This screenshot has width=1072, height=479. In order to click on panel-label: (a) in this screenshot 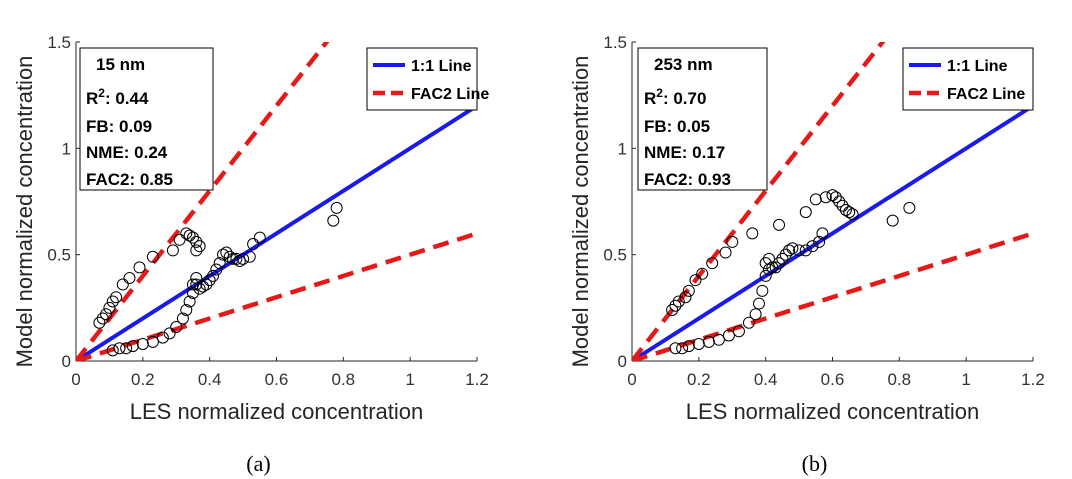, I will do `click(258, 463)`.